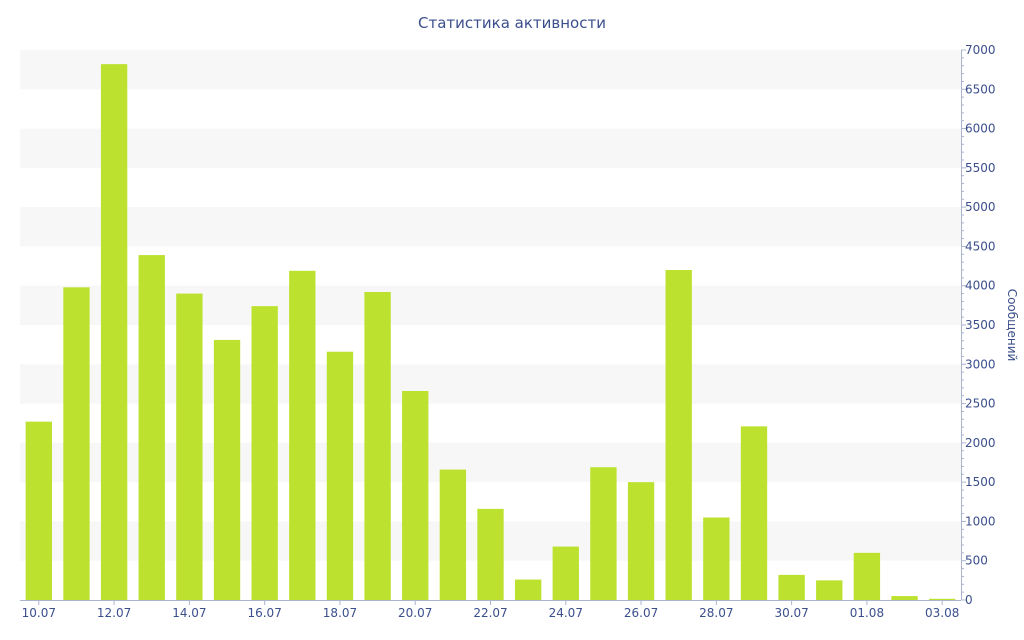  I want to click on x-tick-label: 28.07, so click(716, 613).